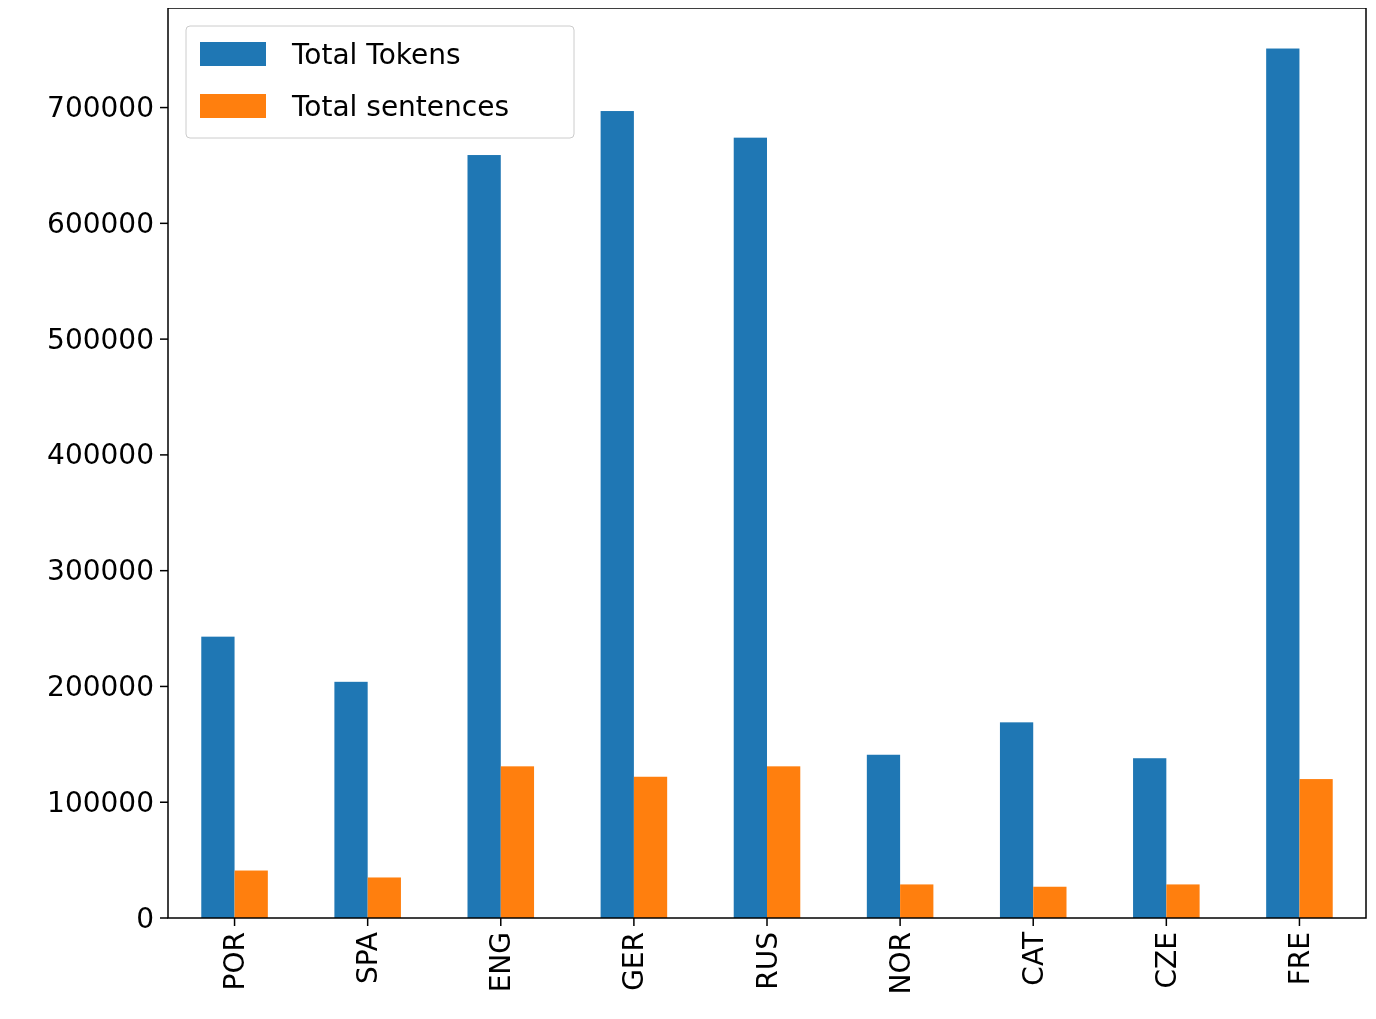 The image size is (1376, 1019). What do you see at coordinates (1166, 960) in the screenshot?
I see `x-tick-label: CZE` at bounding box center [1166, 960].